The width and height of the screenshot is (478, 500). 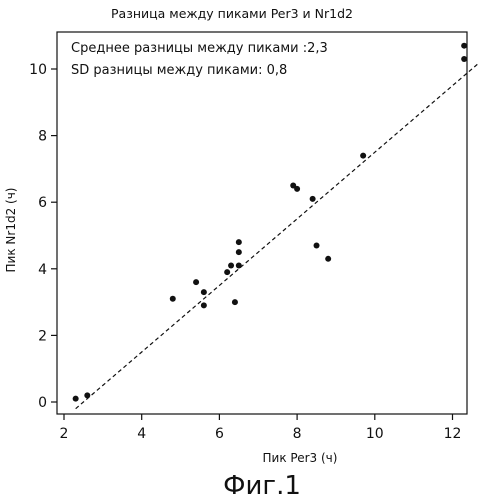 What do you see at coordinates (43, 236) in the screenshot?
I see `y-axis-ticks: 0 2 4 6 8 10` at bounding box center [43, 236].